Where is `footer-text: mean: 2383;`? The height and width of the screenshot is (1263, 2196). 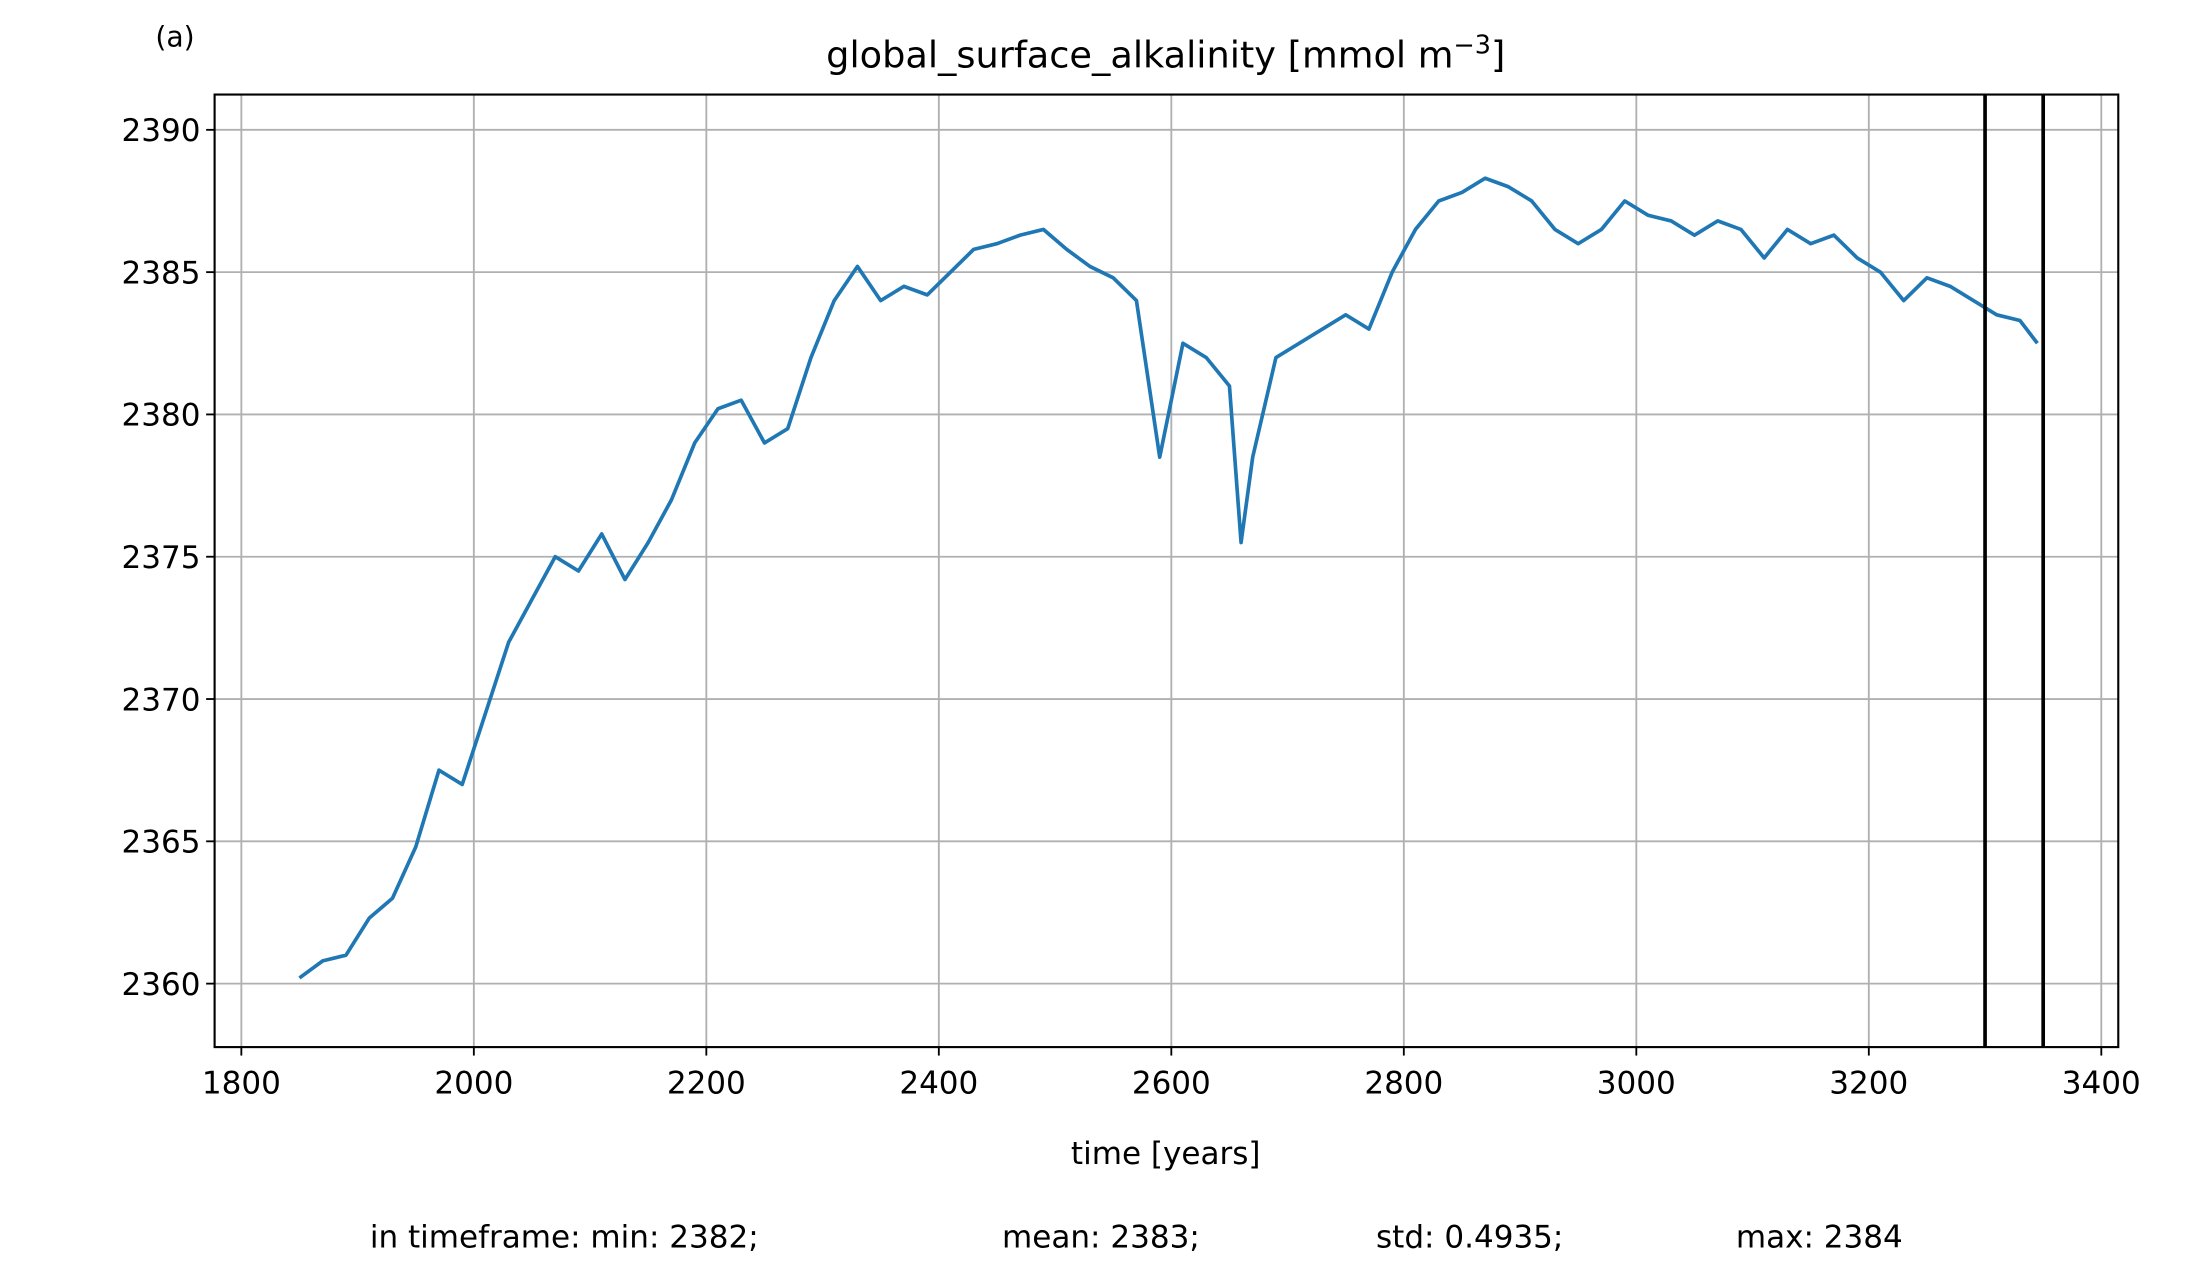
footer-text: mean: 2383; is located at coordinates (1101, 1237).